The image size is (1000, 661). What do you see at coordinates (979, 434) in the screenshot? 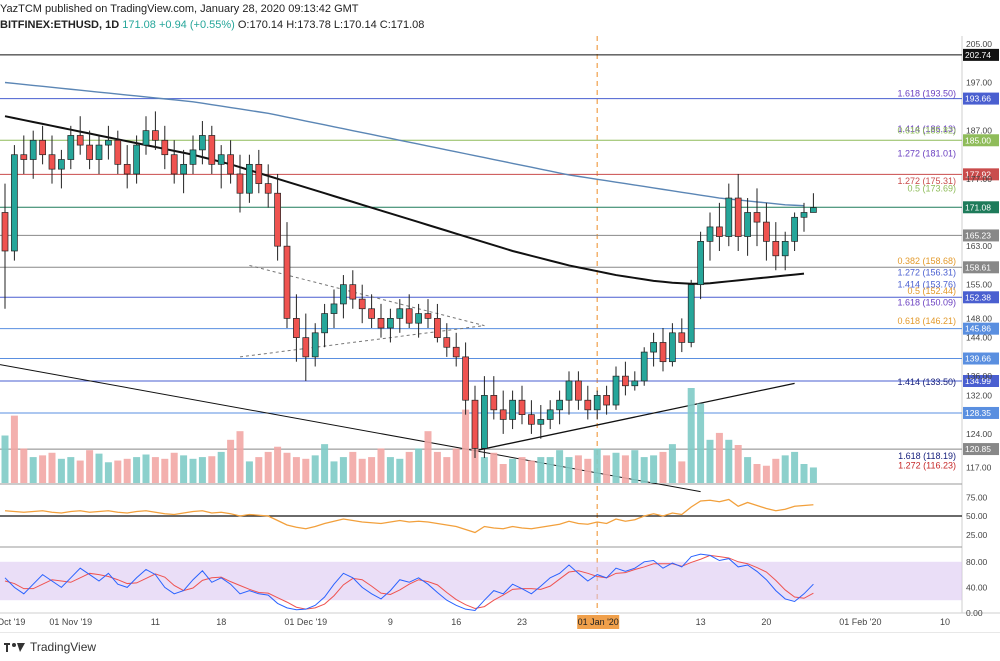
I see `price-tick-10: 124.00` at bounding box center [979, 434].